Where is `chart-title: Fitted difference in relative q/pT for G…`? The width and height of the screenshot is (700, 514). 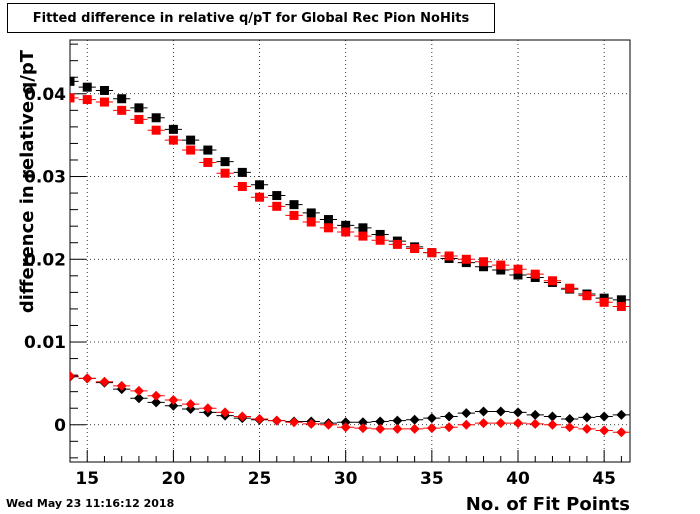
chart-title: Fitted difference in relative q/pT for G… is located at coordinates (251, 18).